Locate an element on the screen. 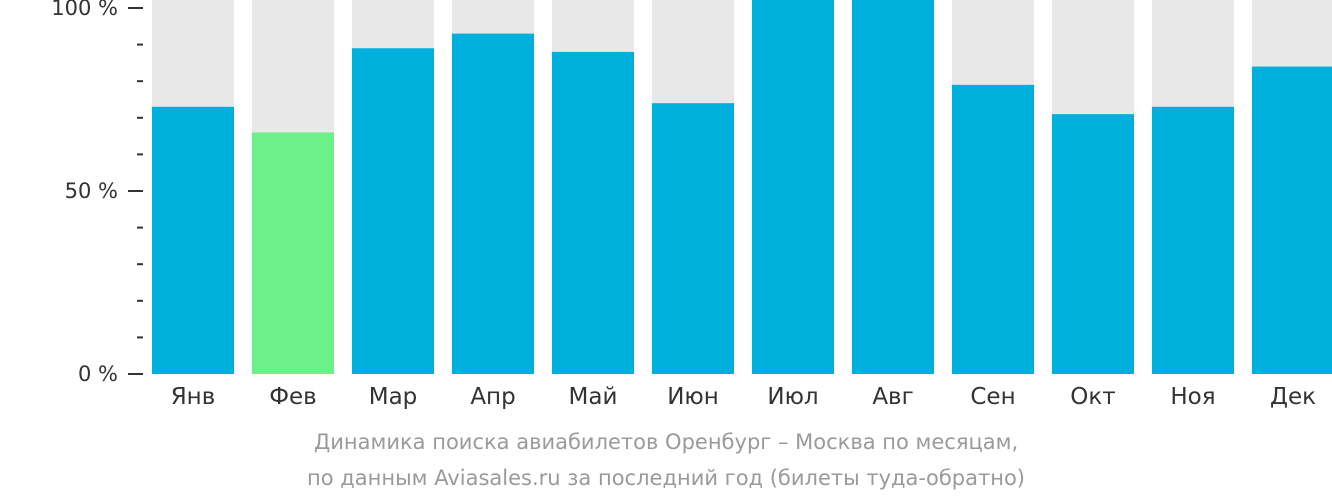 The height and width of the screenshot is (502, 1332). x-tick-label: Ноя is located at coordinates (1192, 397).